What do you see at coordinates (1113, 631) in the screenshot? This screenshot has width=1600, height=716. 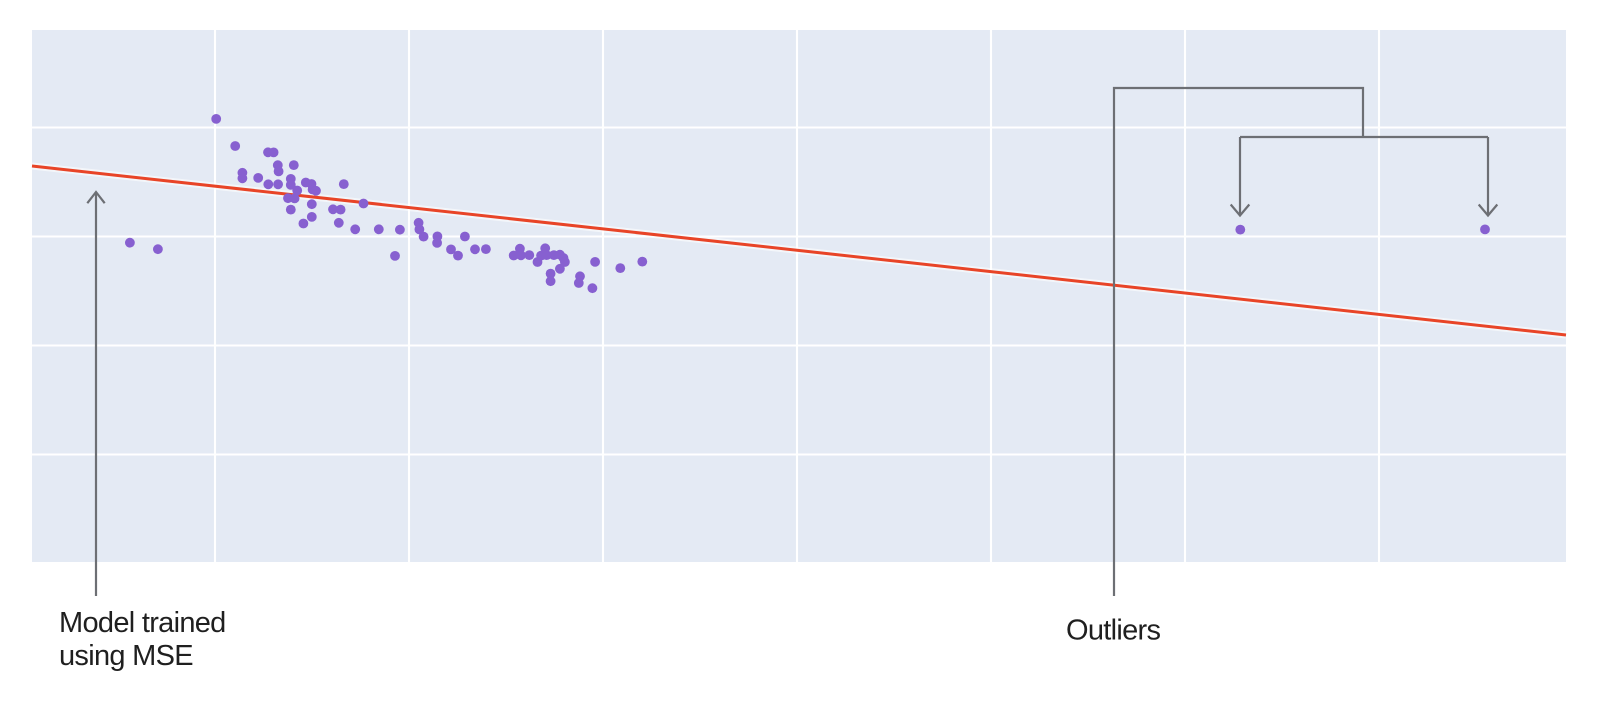 I see `svg-text: Outliers` at bounding box center [1113, 631].